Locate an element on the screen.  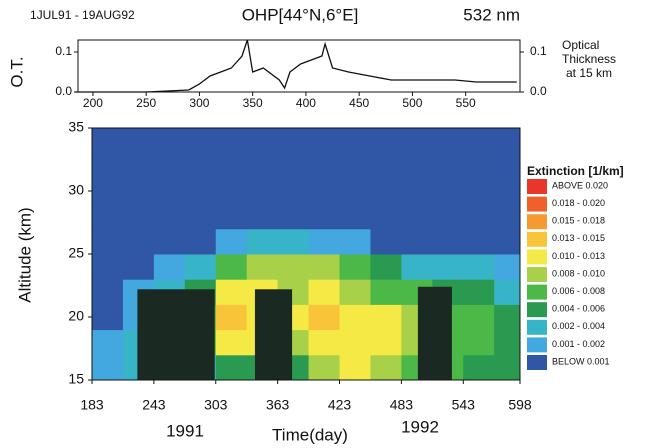
x-tick-label: 200 is located at coordinates (93, 103).